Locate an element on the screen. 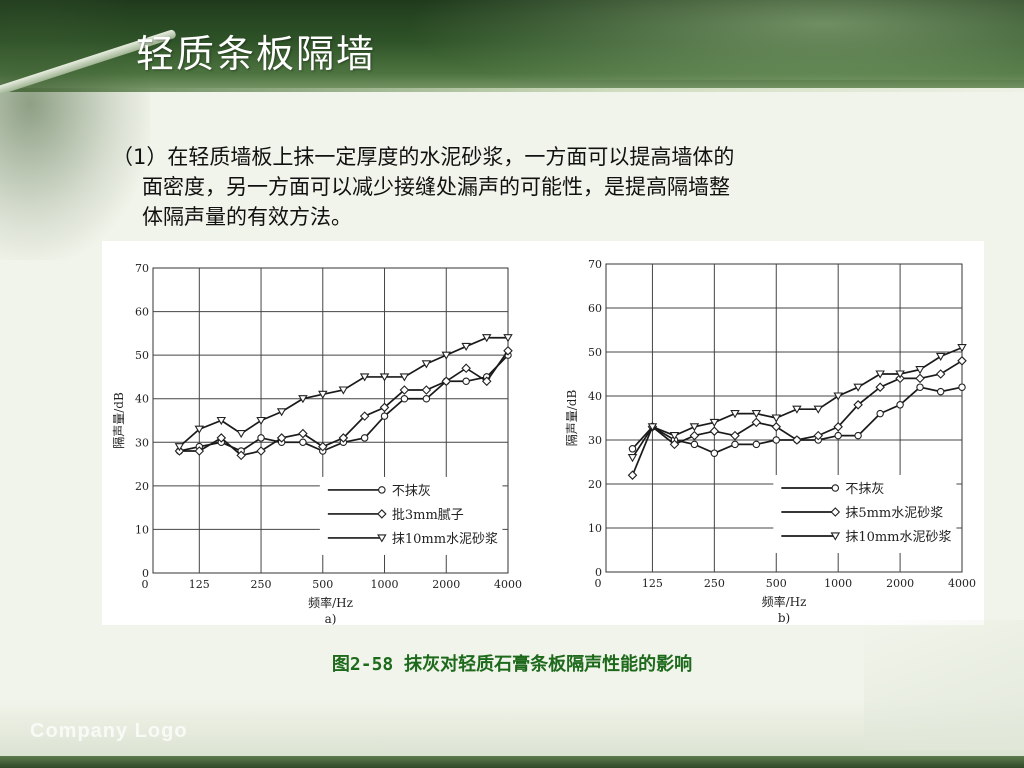  header-stripe is located at coordinates (512, 90).